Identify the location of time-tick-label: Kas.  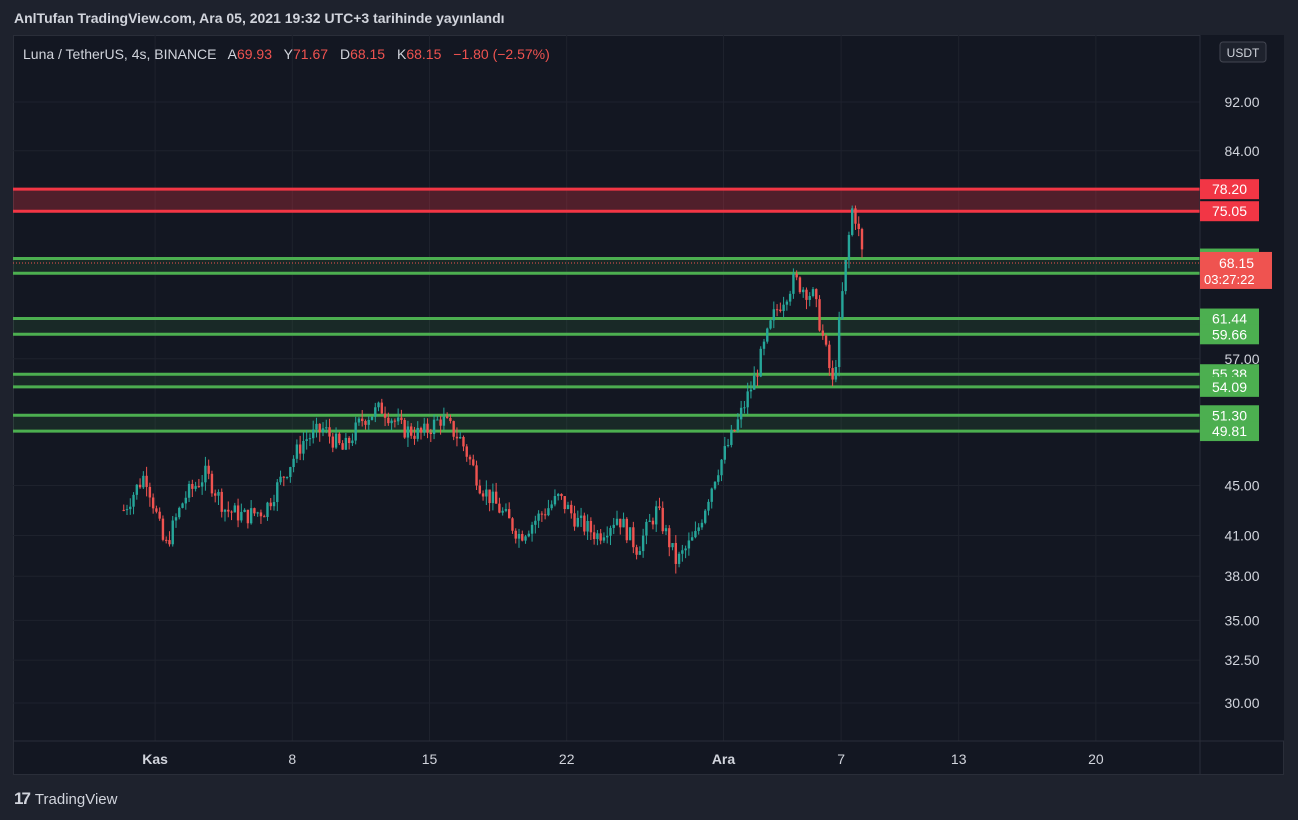
(155, 759).